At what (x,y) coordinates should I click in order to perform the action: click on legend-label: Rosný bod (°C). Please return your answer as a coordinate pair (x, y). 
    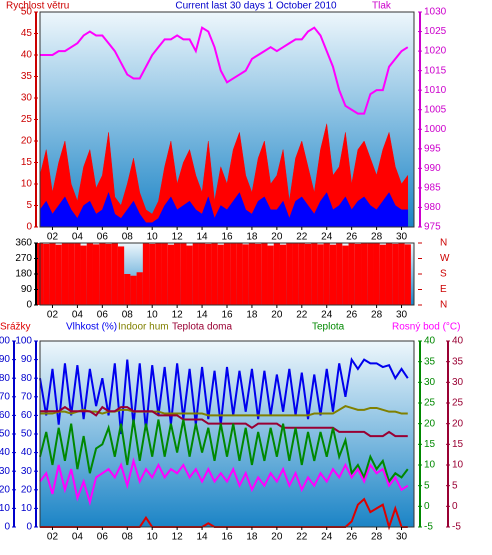
    Looking at the image, I should click on (426, 327).